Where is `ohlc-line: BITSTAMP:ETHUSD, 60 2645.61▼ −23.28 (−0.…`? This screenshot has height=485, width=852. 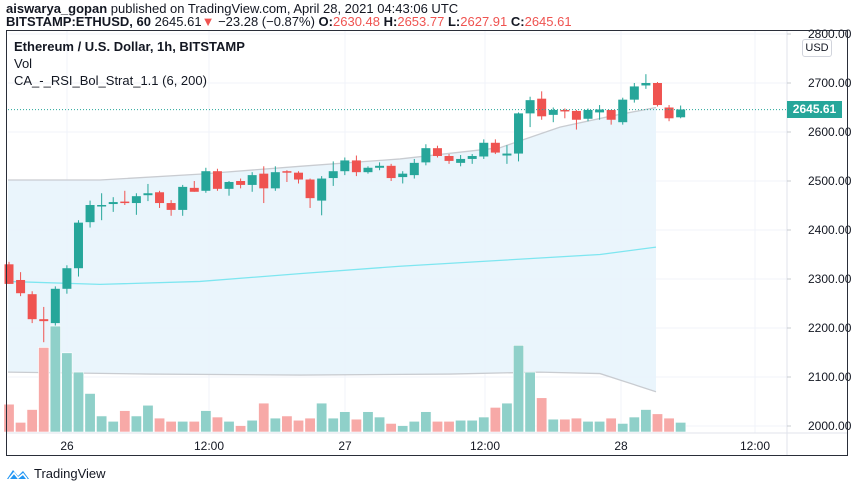
ohlc-line: BITSTAMP:ETHUSD, 60 2645.61▼ −23.28 (−0.… is located at coordinates (289, 21).